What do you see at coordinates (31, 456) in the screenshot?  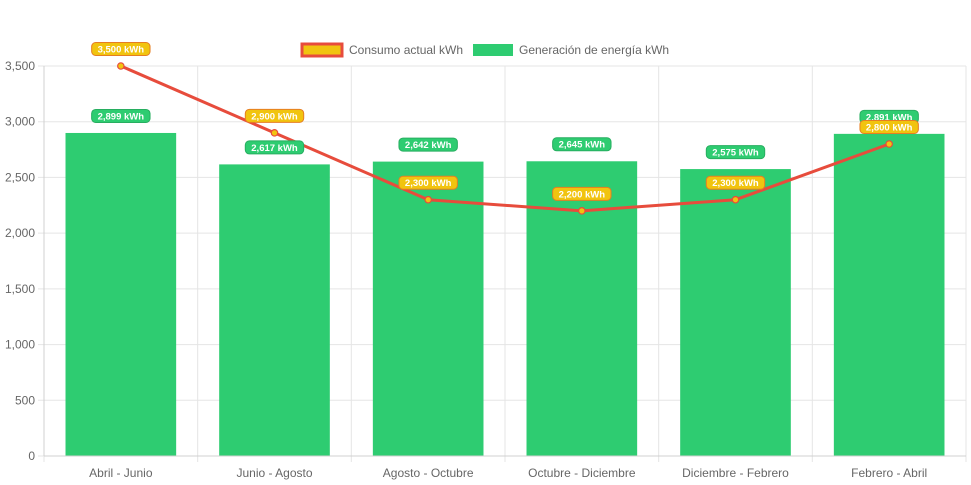 I see `y-tick-label: 0` at bounding box center [31, 456].